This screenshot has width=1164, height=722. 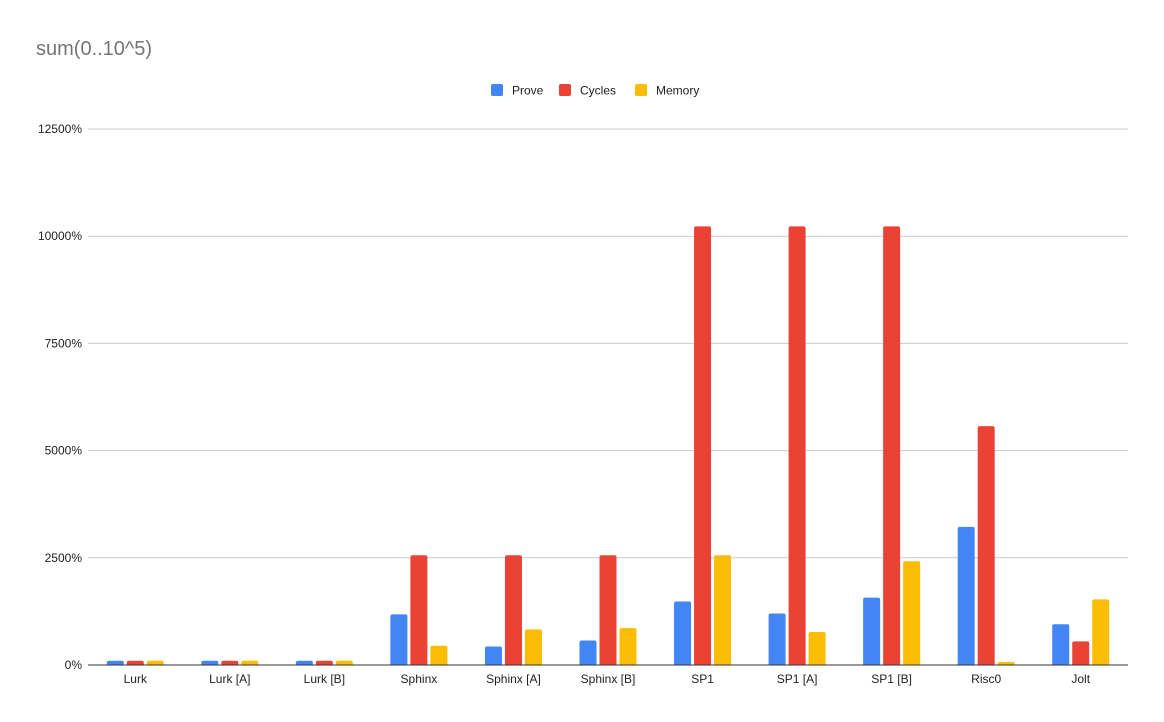 I want to click on x-tick-label: SP1, so click(x=702, y=679).